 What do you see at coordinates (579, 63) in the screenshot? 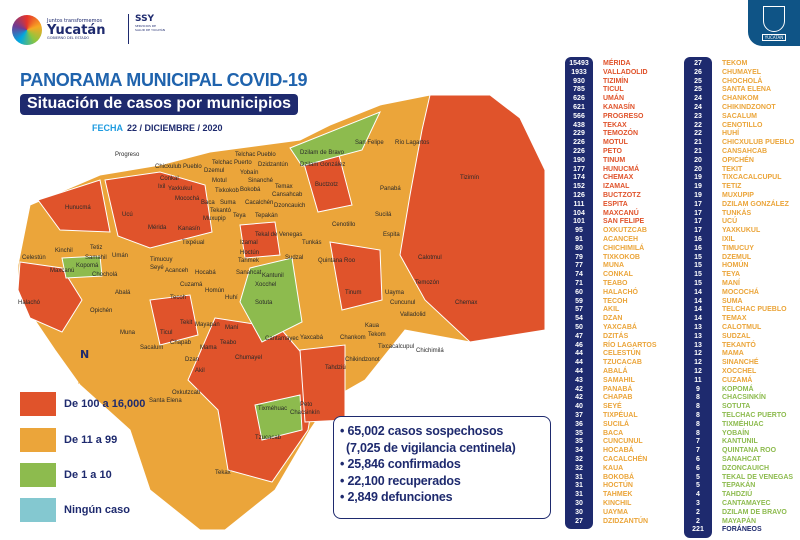
I see `case-count: 15493` at bounding box center [579, 63].